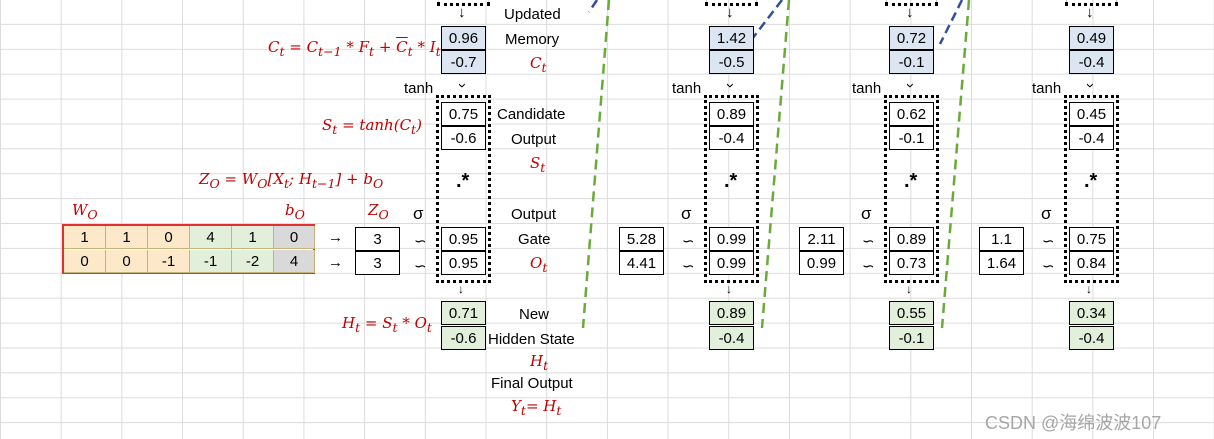  Describe the element at coordinates (463, 62) in the screenshot. I see `memory-cell: -0.7` at that location.